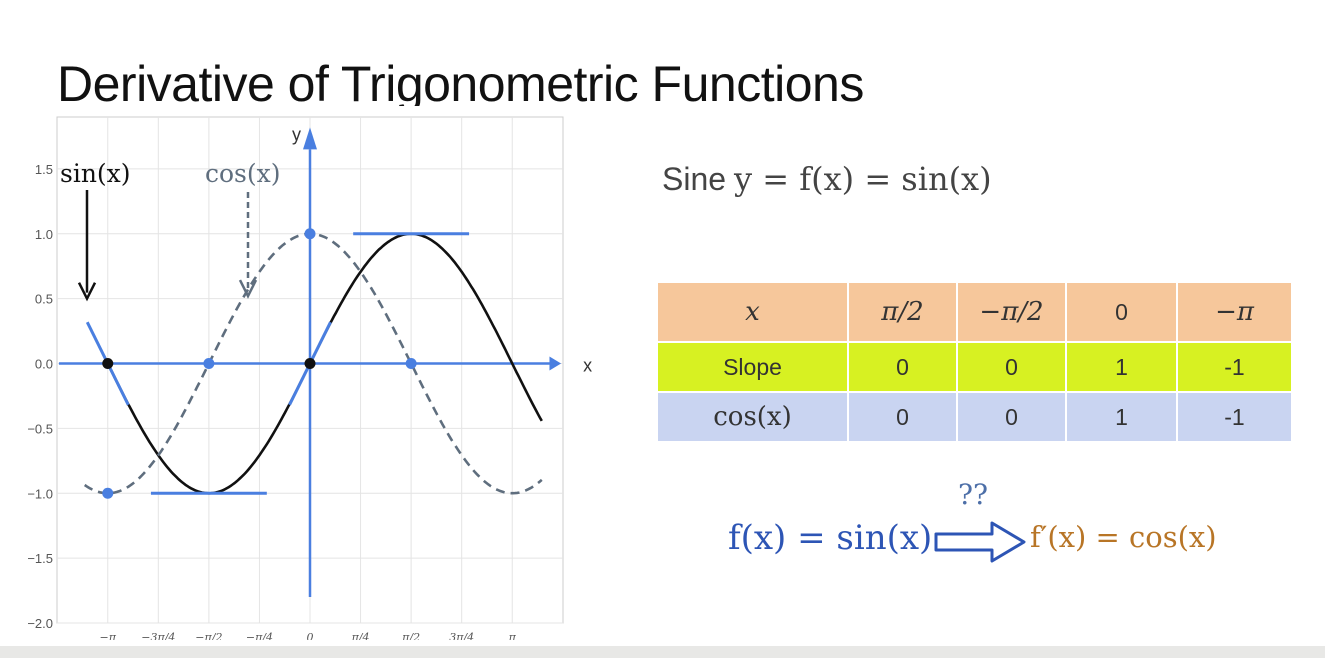 Image resolution: width=1325 pixels, height=658 pixels. Describe the element at coordinates (1011, 312) in the screenshot. I see `table-header-cell: −π/2` at that location.